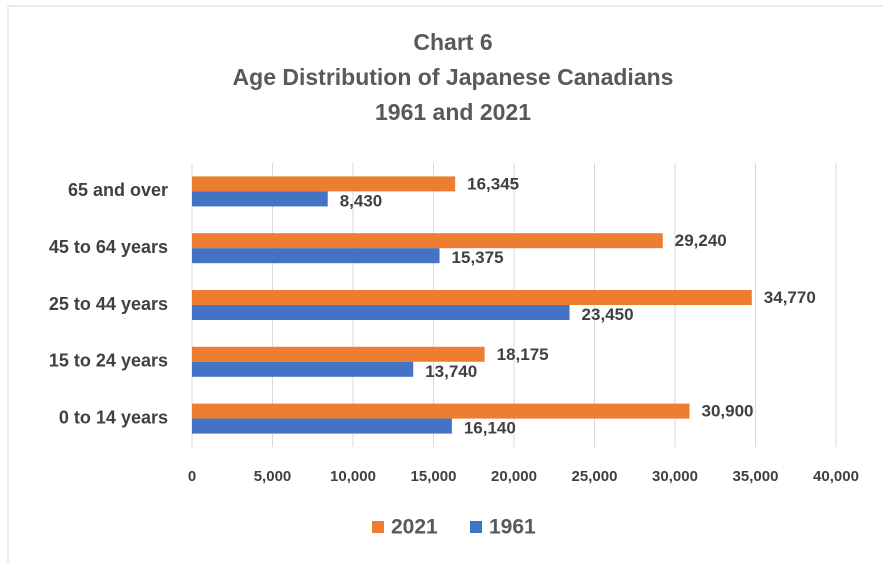 Image resolution: width=883 pixels, height=563 pixels. What do you see at coordinates (353, 476) in the screenshot?
I see `x-tick-label: 10,000` at bounding box center [353, 476].